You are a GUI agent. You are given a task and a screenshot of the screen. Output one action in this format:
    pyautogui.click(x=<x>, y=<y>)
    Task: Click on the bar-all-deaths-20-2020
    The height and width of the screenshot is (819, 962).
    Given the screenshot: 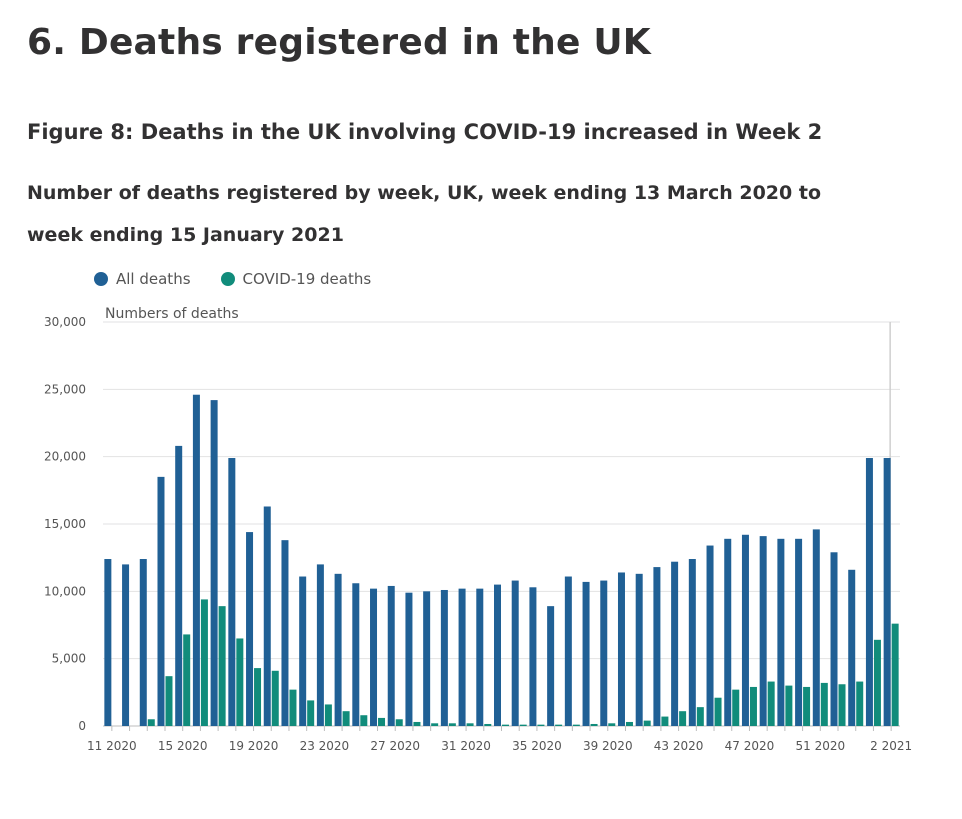 What is the action you would take?
    pyautogui.click(x=267, y=616)
    